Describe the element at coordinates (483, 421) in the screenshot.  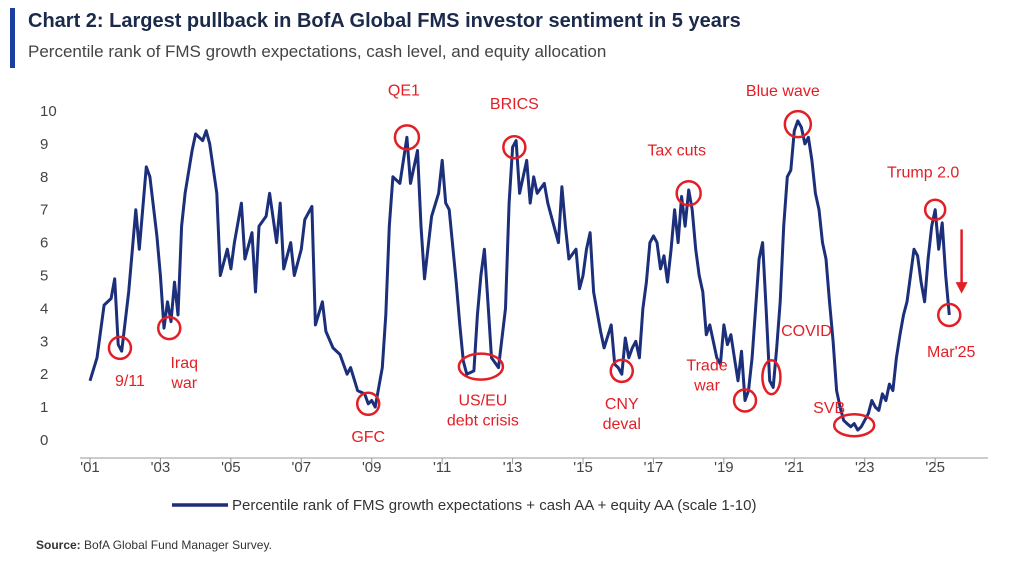
I see `annotation-label-line: debt crisis` at that location.